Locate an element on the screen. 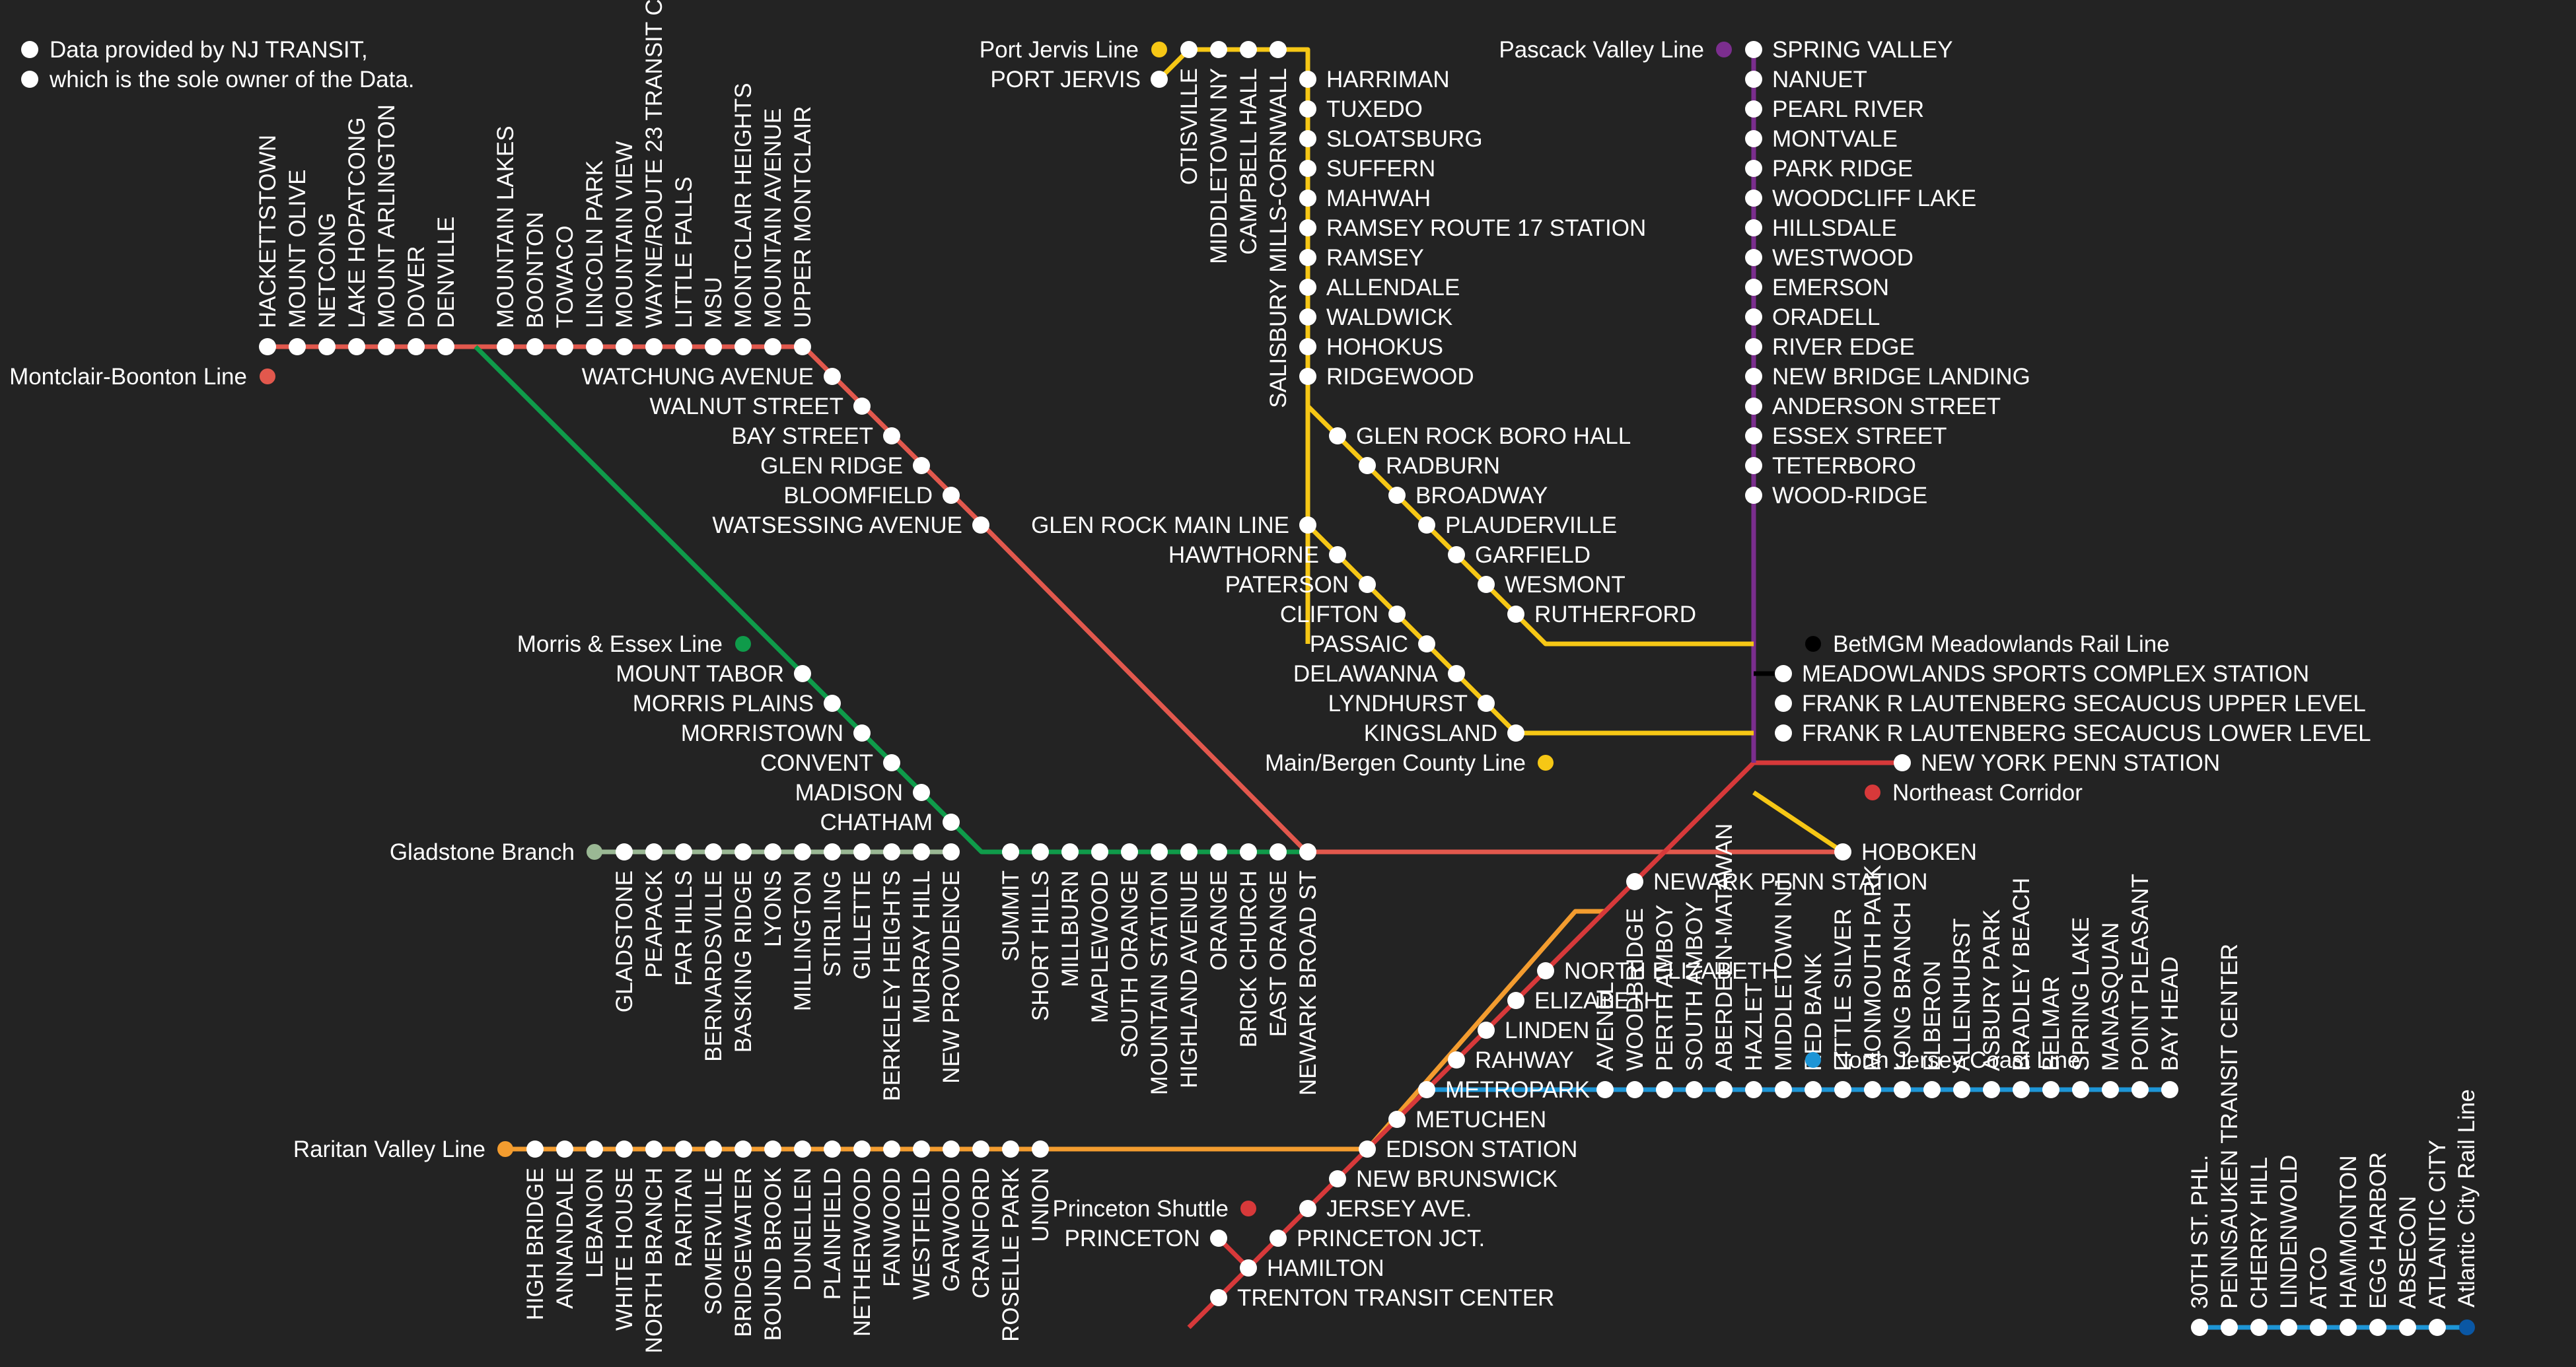 This screenshot has height=1367, width=2576. station-label: LITTLE FALLS is located at coordinates (684, 252).